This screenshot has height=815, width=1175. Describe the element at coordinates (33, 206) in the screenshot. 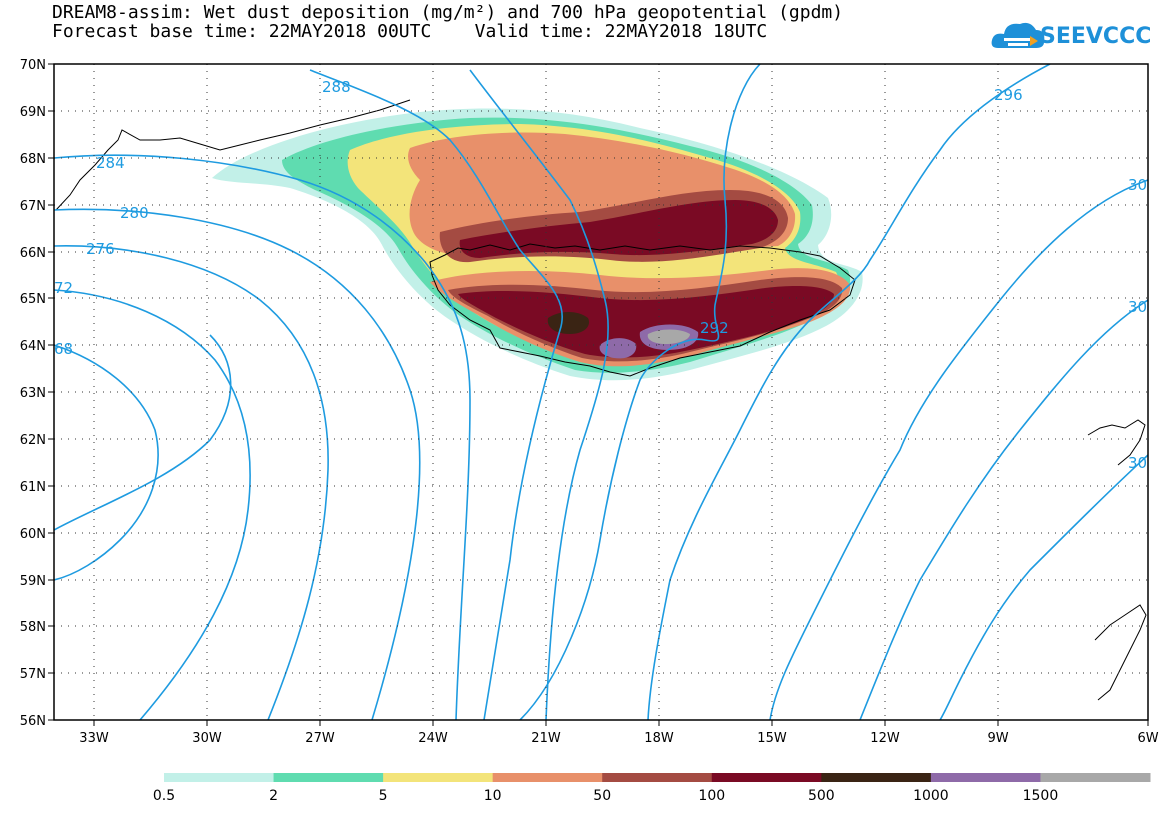

I see `lat-label: 67N` at that location.